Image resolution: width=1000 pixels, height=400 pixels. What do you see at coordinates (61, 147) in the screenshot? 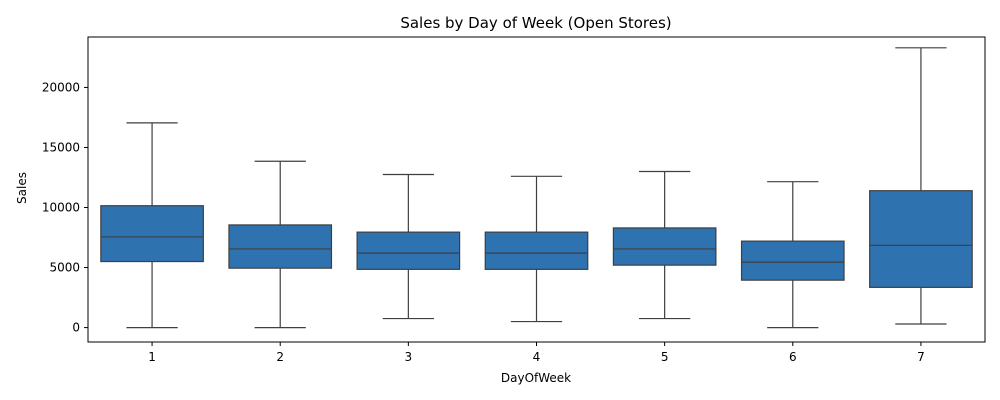
I see `y-tick-label: 15000` at bounding box center [61, 147].